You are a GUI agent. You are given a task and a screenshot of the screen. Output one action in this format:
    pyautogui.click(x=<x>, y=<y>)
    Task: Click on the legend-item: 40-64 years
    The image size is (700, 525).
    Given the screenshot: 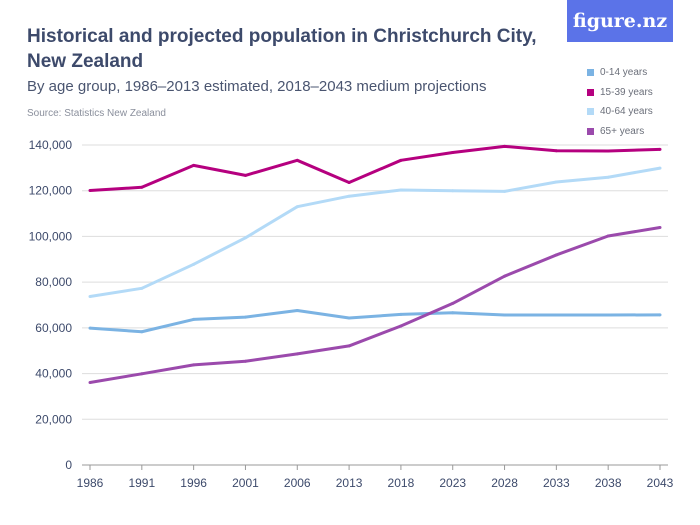 What is the action you would take?
    pyautogui.click(x=620, y=112)
    